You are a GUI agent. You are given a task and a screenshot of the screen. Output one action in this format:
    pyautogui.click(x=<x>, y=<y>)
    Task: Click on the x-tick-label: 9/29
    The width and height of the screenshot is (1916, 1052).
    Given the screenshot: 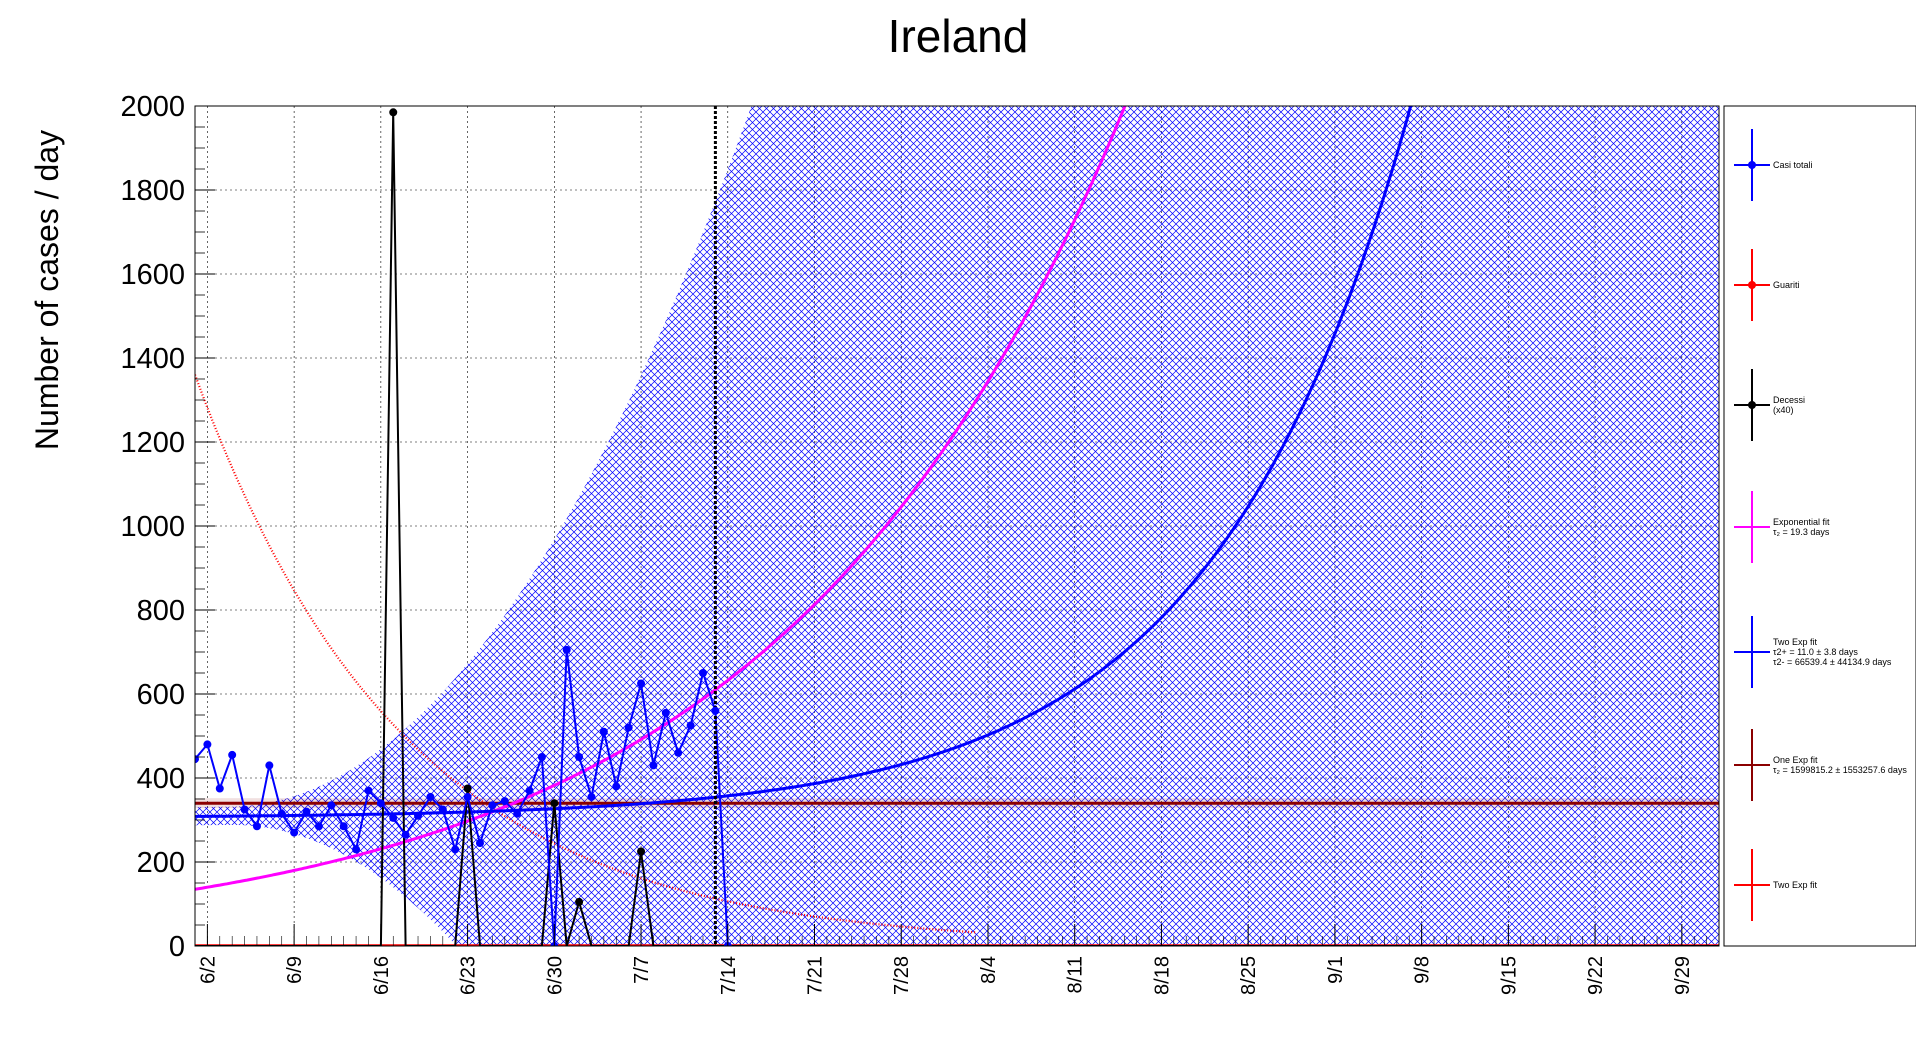 What is the action you would take?
    pyautogui.click(x=1683, y=975)
    